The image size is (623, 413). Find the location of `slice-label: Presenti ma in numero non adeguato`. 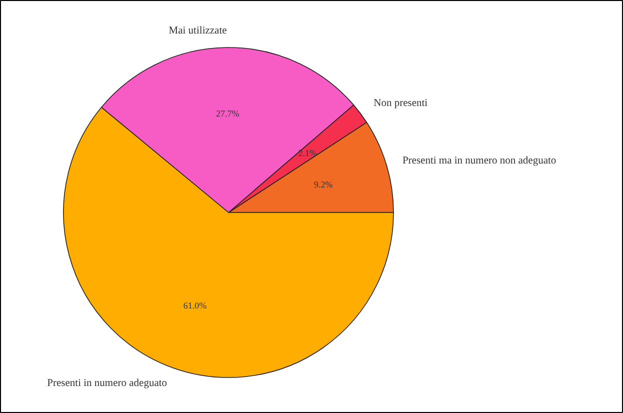

slice-label: Presenti ma in numero non adeguato is located at coordinates (479, 160).